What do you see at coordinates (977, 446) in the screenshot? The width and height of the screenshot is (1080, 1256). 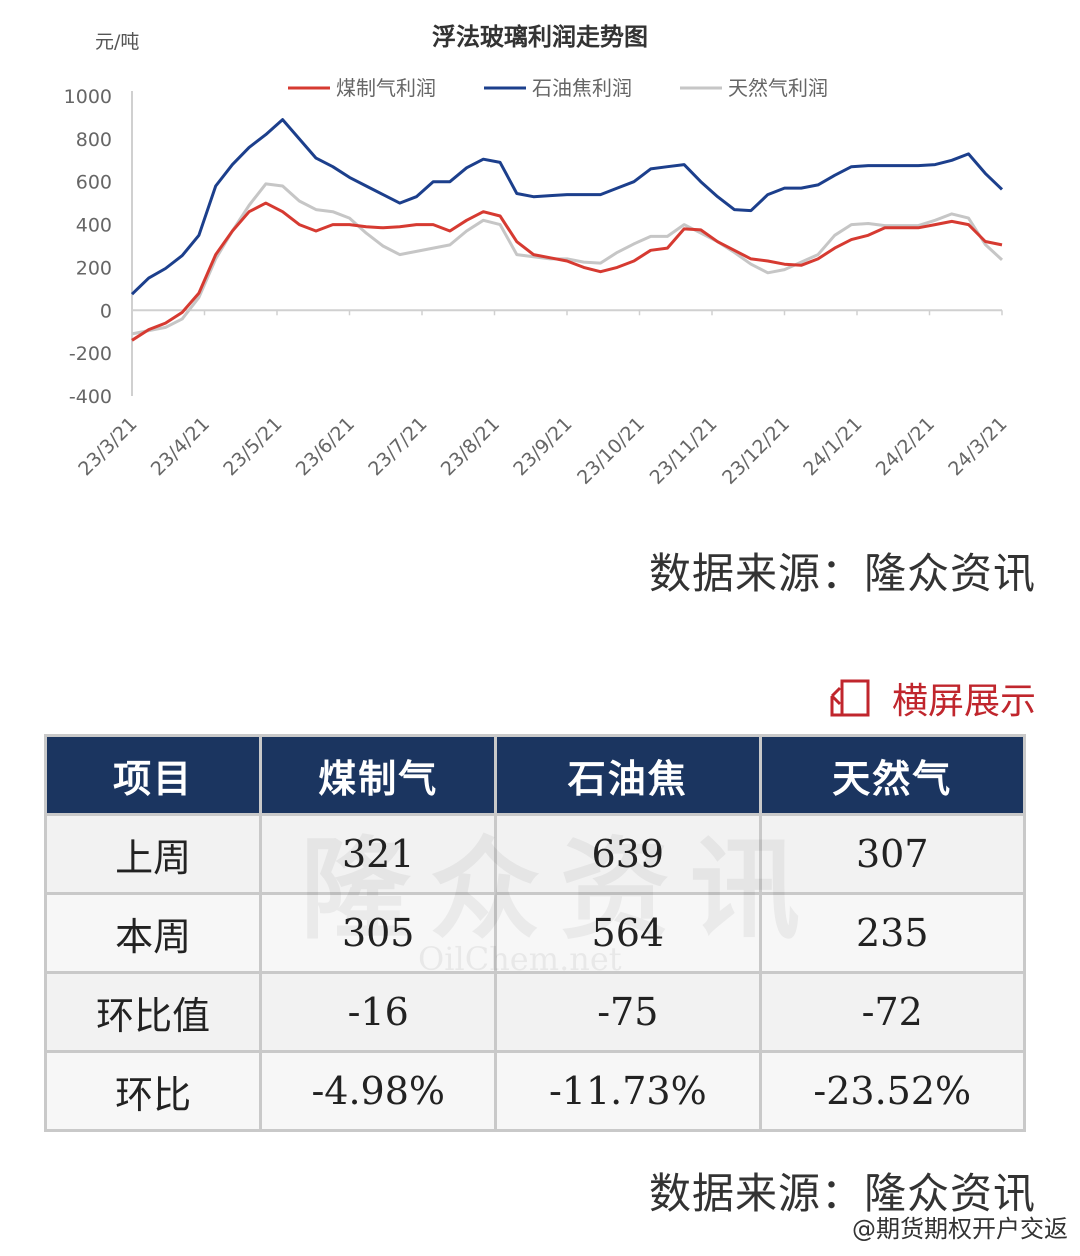 I see `x-tick-label: 24/3/21` at bounding box center [977, 446].